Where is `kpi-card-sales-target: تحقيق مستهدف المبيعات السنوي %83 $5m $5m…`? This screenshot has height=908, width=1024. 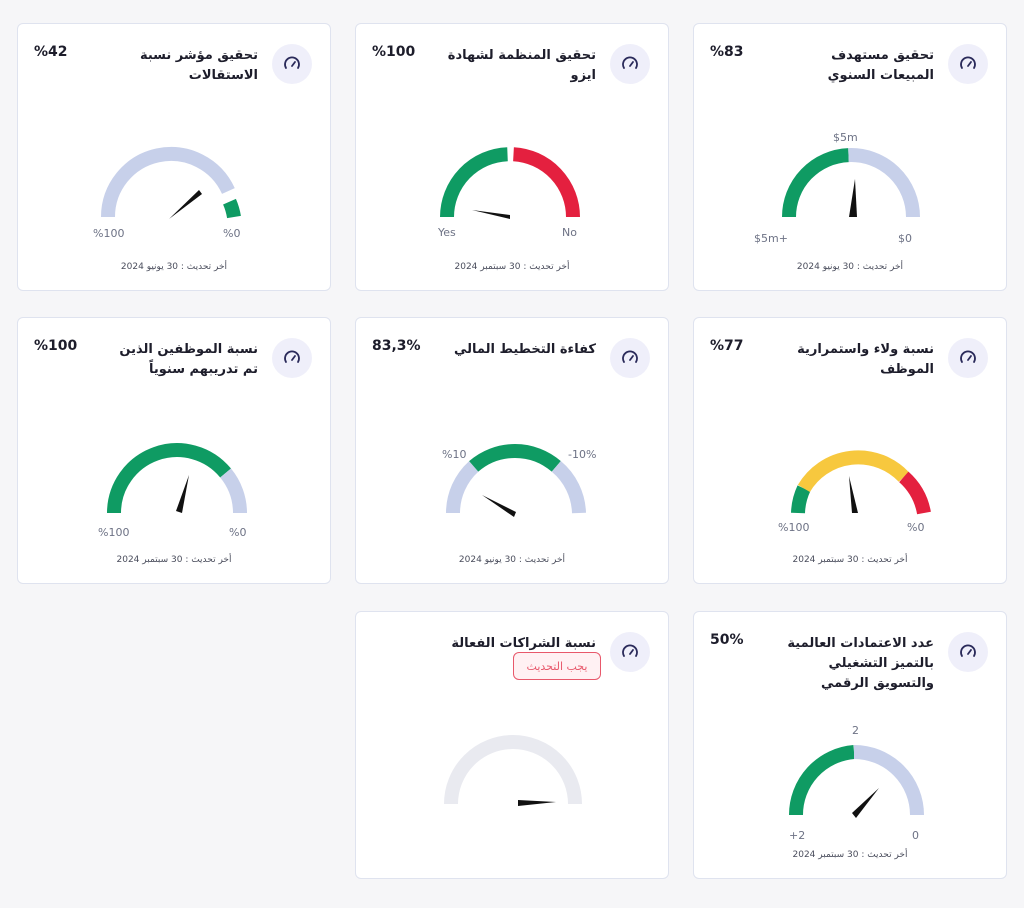 kpi-card-sales-target: تحقيق مستهدف المبيعات السنوي %83 $5m $5m… is located at coordinates (850, 157).